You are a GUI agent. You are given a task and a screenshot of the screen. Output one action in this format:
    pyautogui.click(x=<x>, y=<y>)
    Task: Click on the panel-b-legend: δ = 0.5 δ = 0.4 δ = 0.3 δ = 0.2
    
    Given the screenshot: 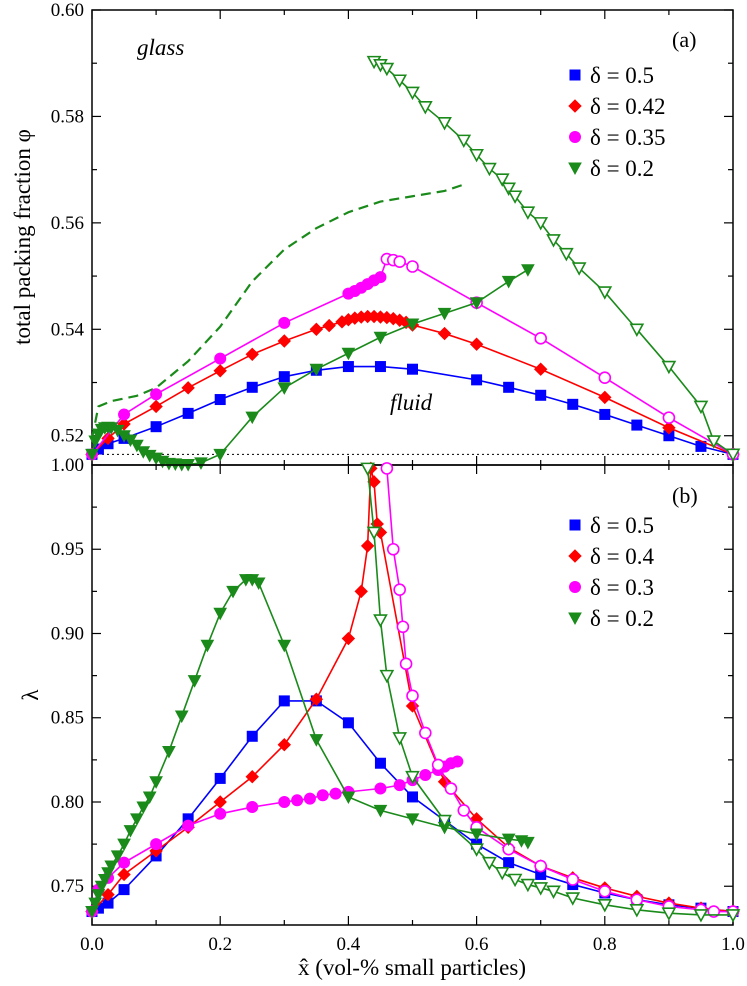 What is the action you would take?
    pyautogui.click(x=611, y=572)
    